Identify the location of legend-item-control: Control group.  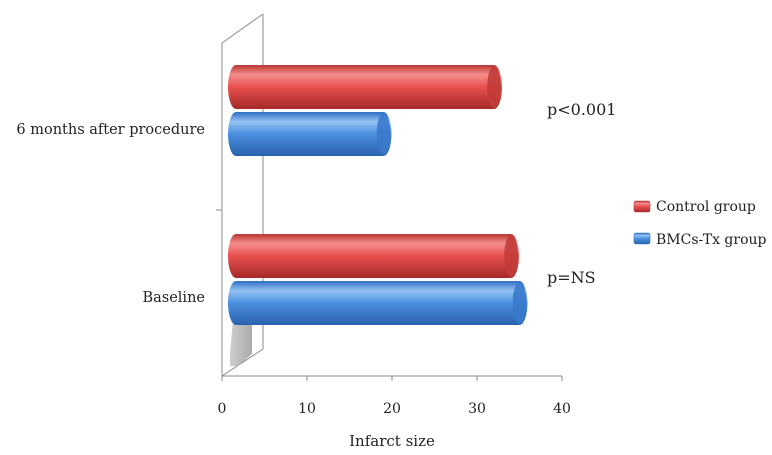
(694, 207).